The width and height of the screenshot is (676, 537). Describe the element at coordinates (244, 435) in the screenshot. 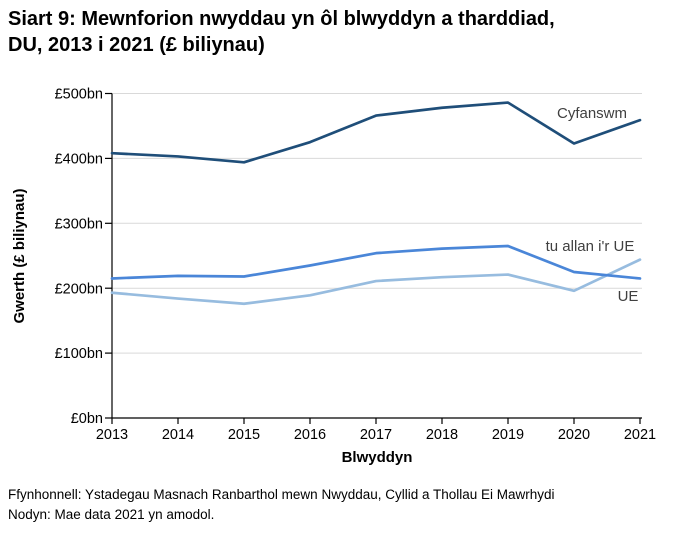

I see `x-tick-label: 2015` at that location.